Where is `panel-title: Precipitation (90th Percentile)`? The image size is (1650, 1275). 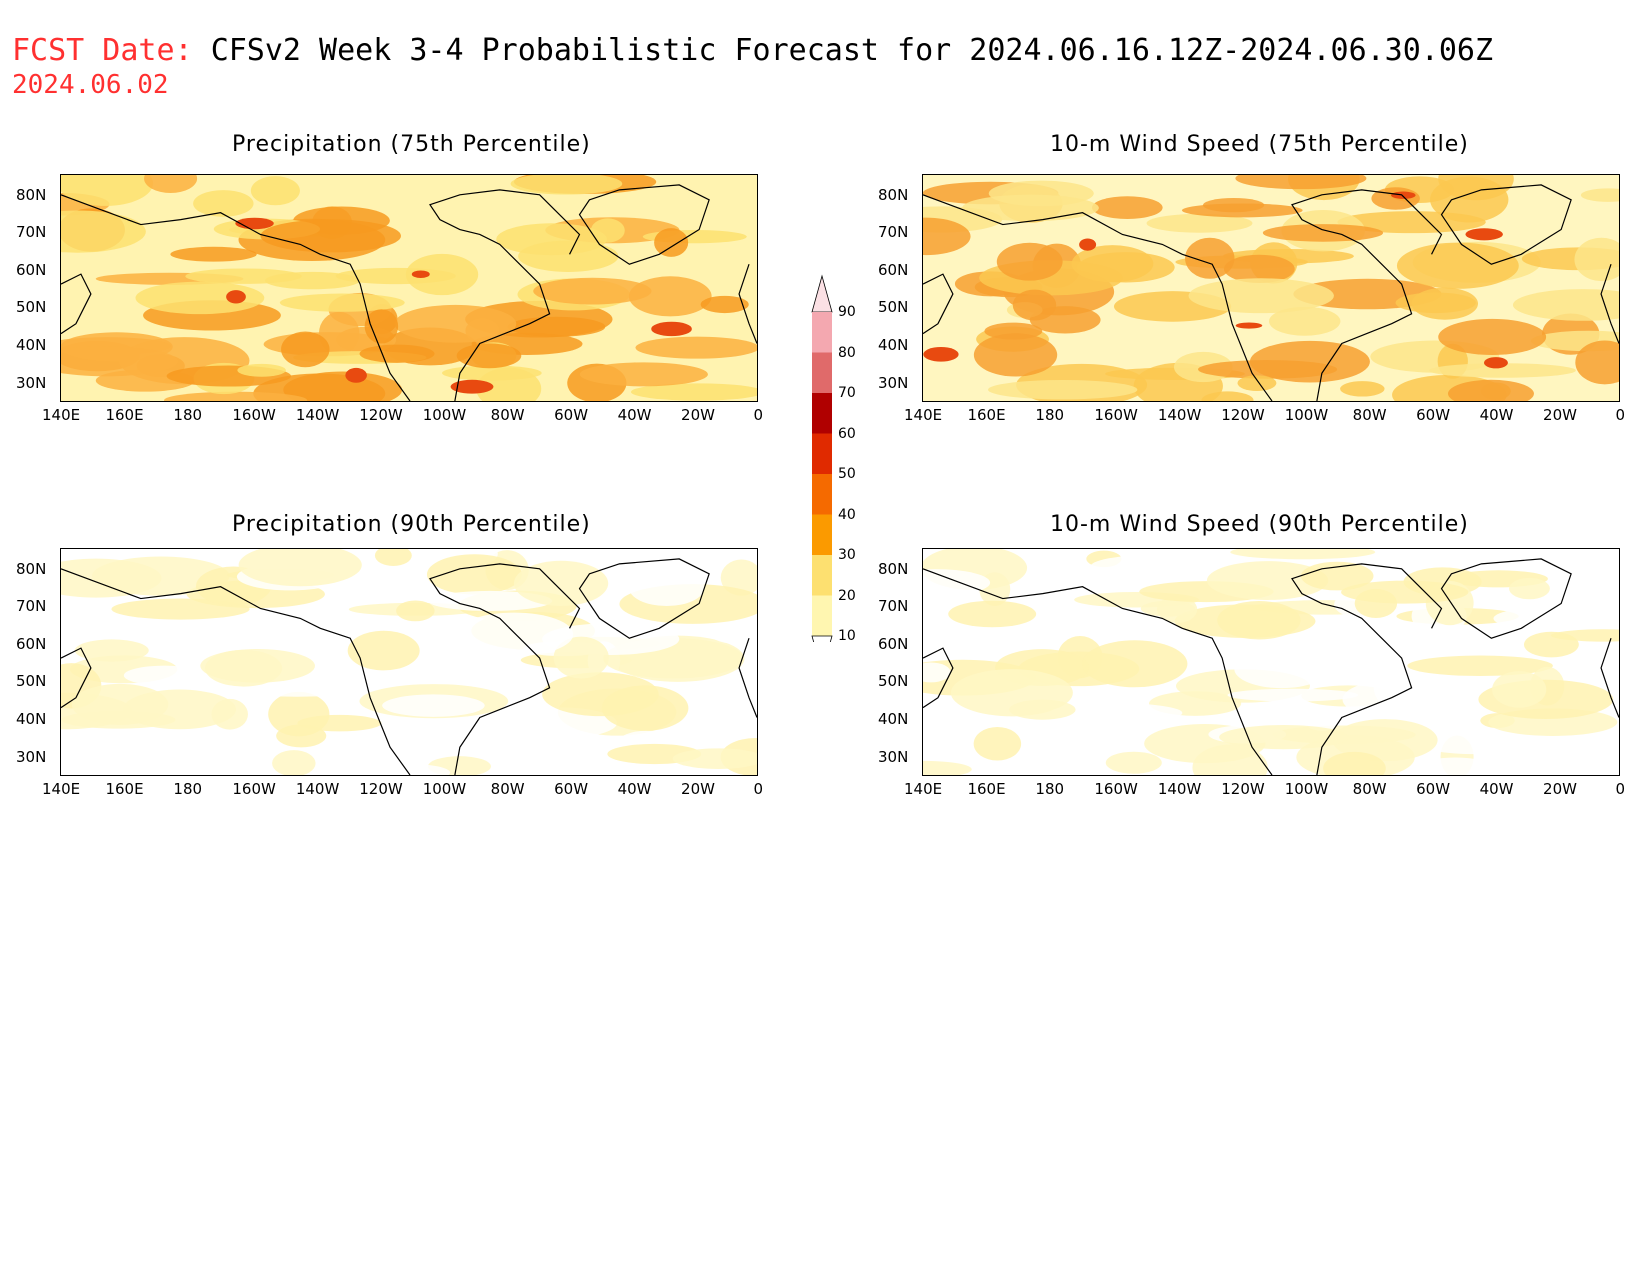
panel-title: Precipitation (90th Percentile) is located at coordinates (411, 524).